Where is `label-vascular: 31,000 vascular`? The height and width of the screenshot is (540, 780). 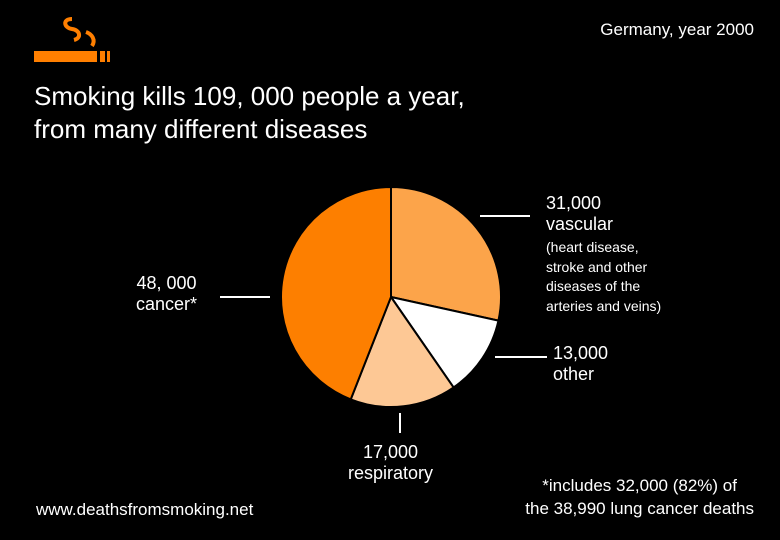
label-vascular: 31,000 vascular is located at coordinates (579, 214).